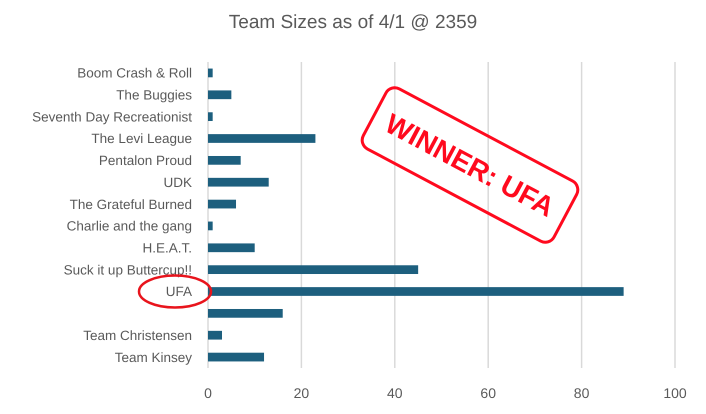 The height and width of the screenshot is (414, 706). Describe the element at coordinates (129, 226) in the screenshot. I see `y-tick-label: Charlie and the gang` at that location.